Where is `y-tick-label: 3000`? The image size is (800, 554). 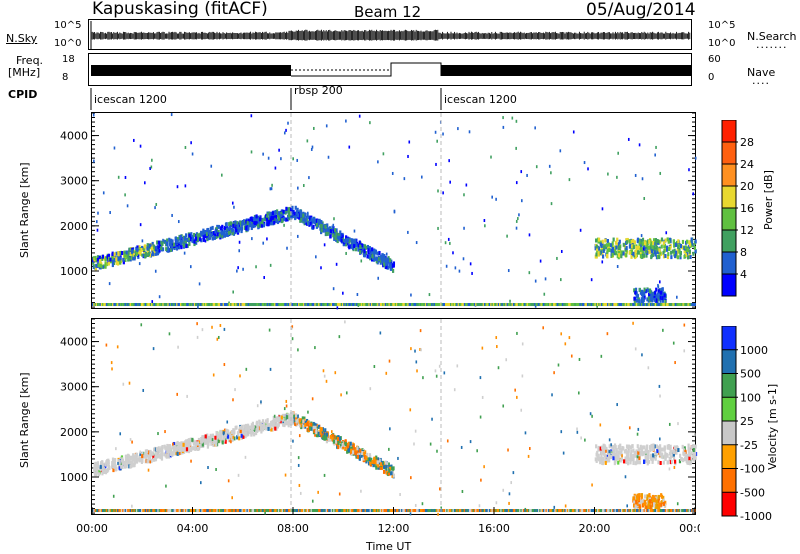
y-tick-label: 3000 is located at coordinates (74, 181).